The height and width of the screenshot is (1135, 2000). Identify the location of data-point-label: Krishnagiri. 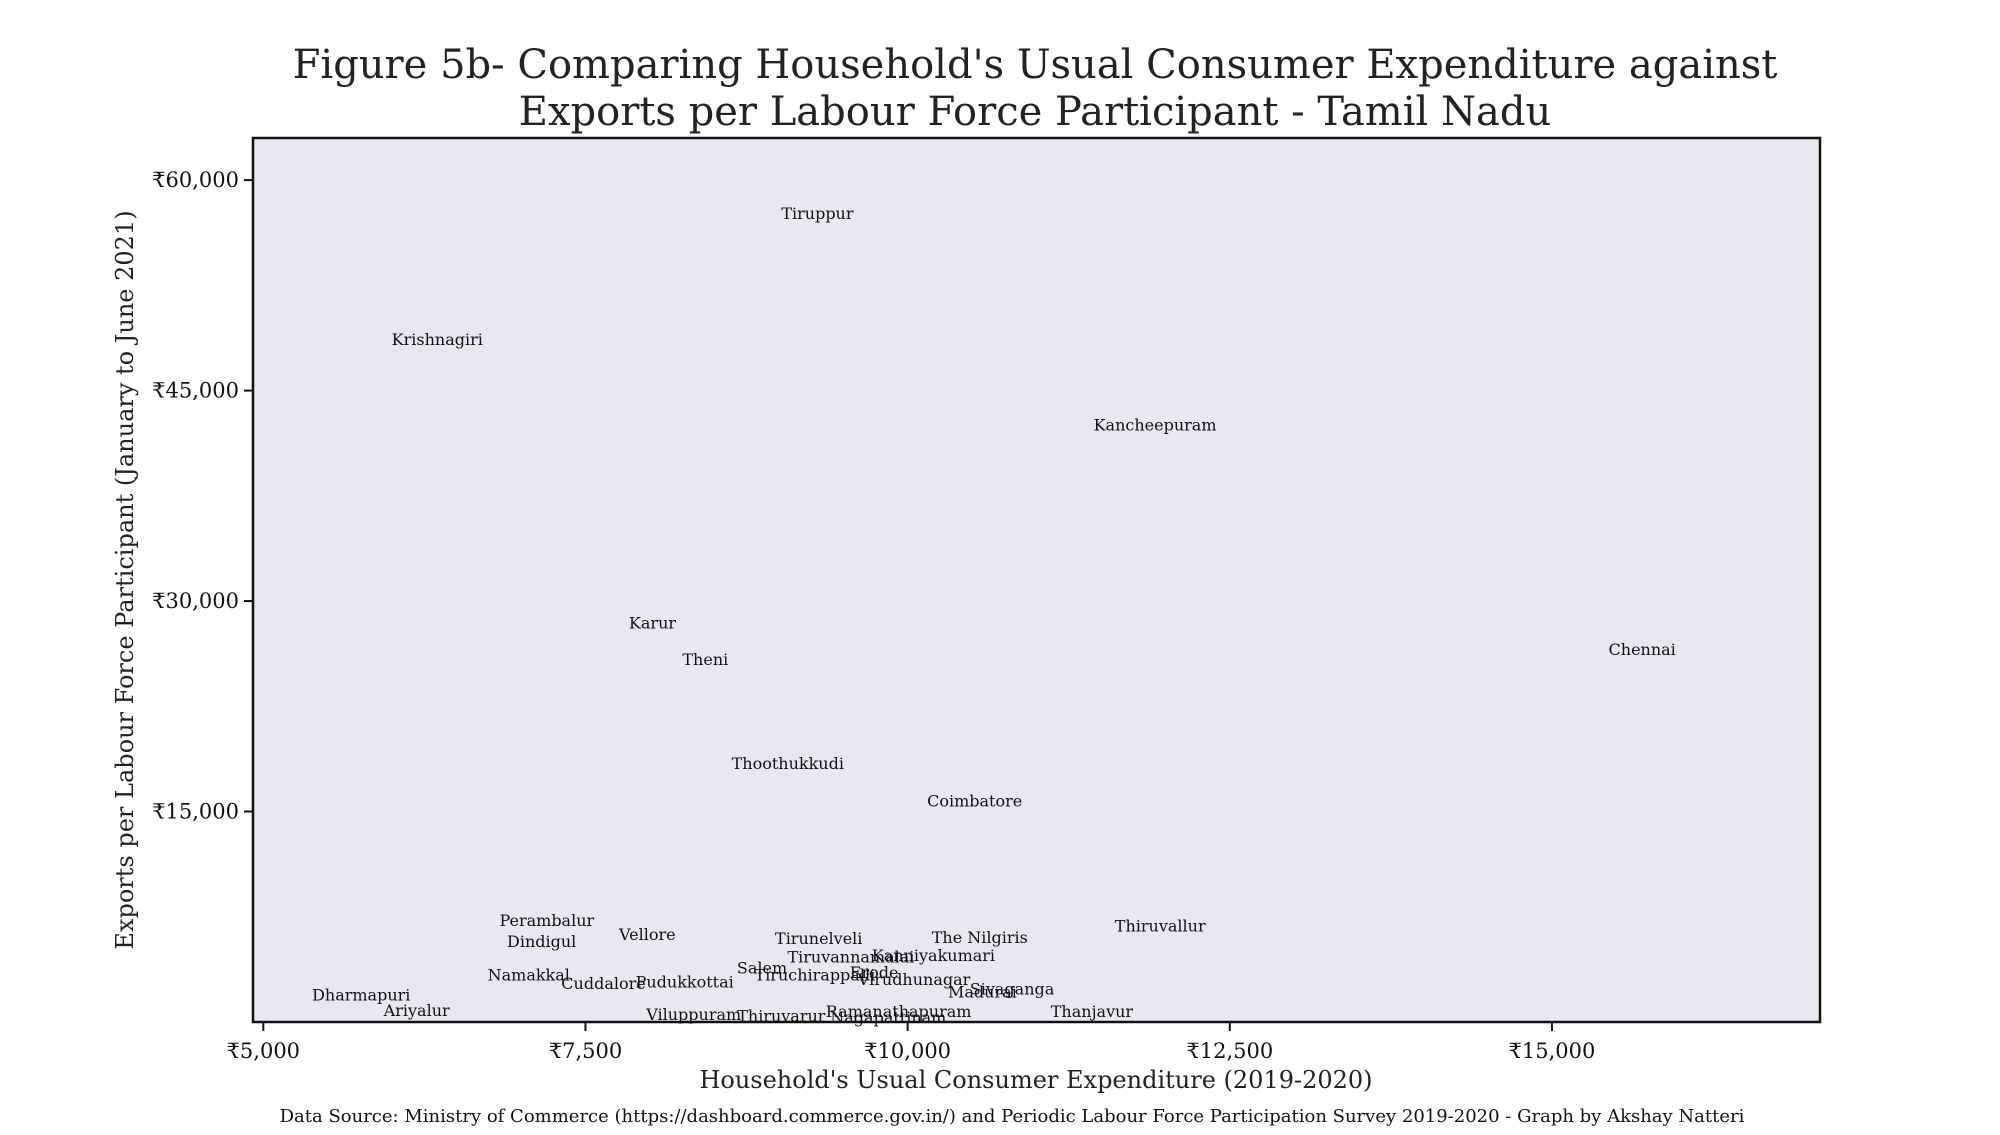
(437, 339).